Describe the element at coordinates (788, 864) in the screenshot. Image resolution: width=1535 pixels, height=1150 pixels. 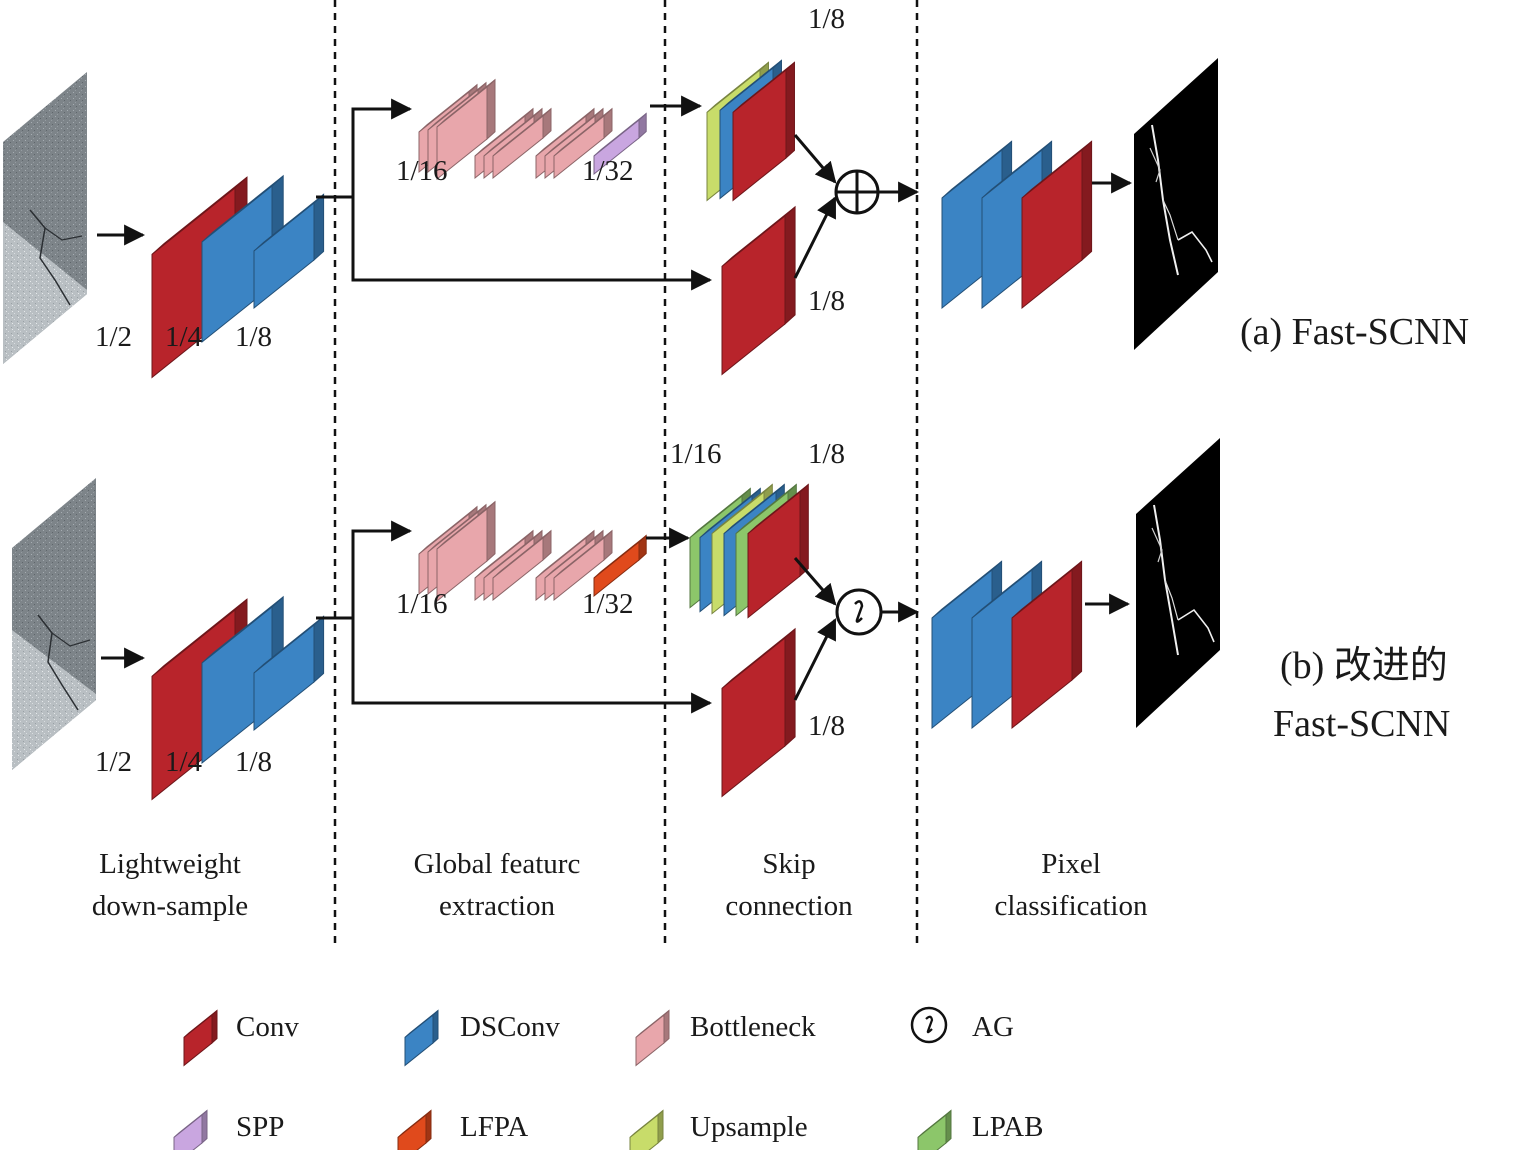
I see `stage-label-3-line1: Skip` at that location.